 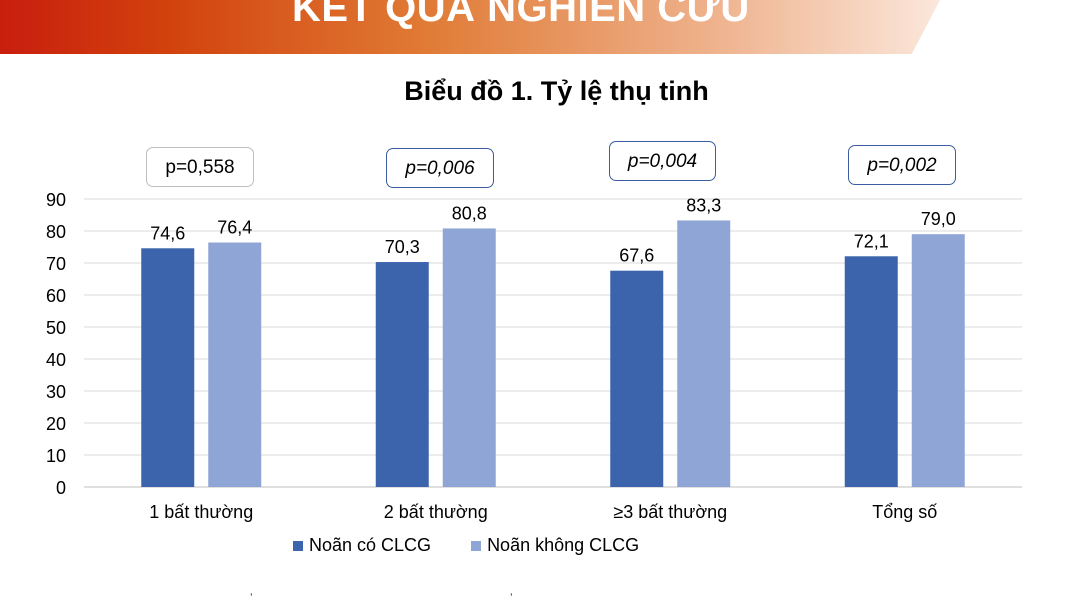 I want to click on data-label: 70,3, so click(x=402, y=247).